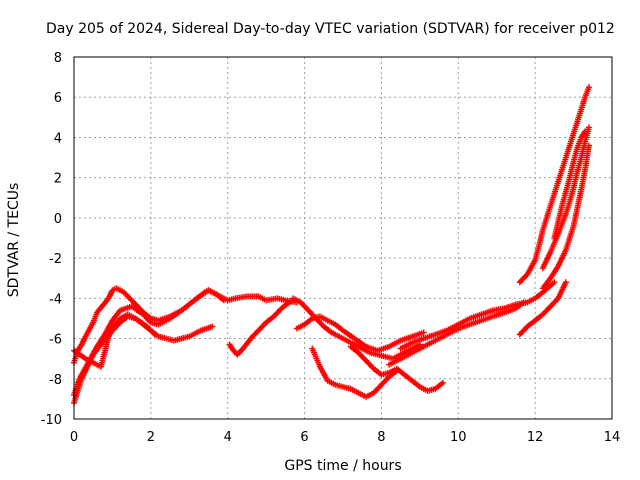 Image resolution: width=640 pixels, height=480 pixels. I want to click on series-sat-i, so click(396, 368).